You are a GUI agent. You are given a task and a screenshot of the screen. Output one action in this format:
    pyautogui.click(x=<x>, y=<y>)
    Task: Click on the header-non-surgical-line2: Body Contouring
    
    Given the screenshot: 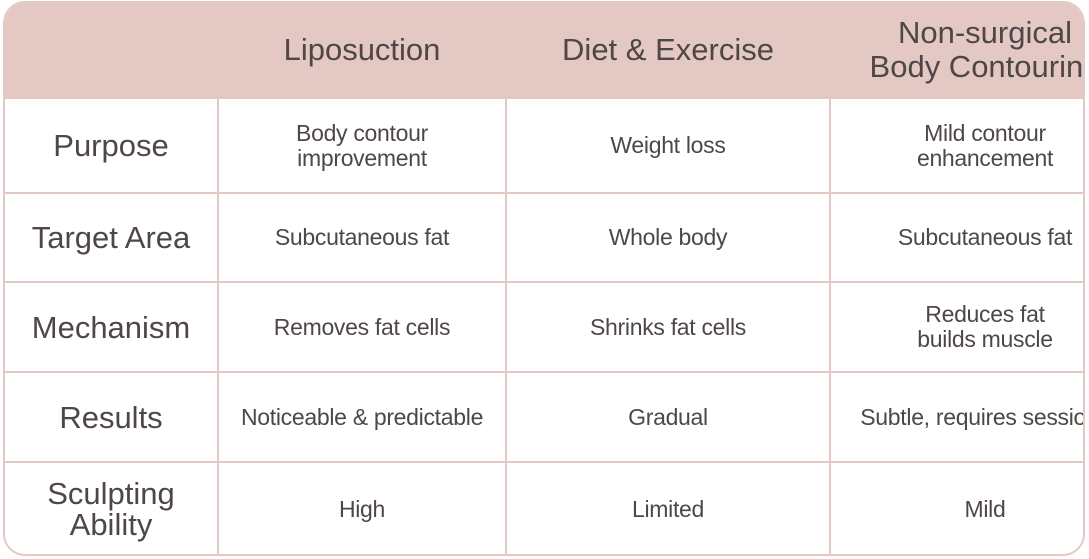 What is the action you would take?
    pyautogui.click(x=977, y=66)
    